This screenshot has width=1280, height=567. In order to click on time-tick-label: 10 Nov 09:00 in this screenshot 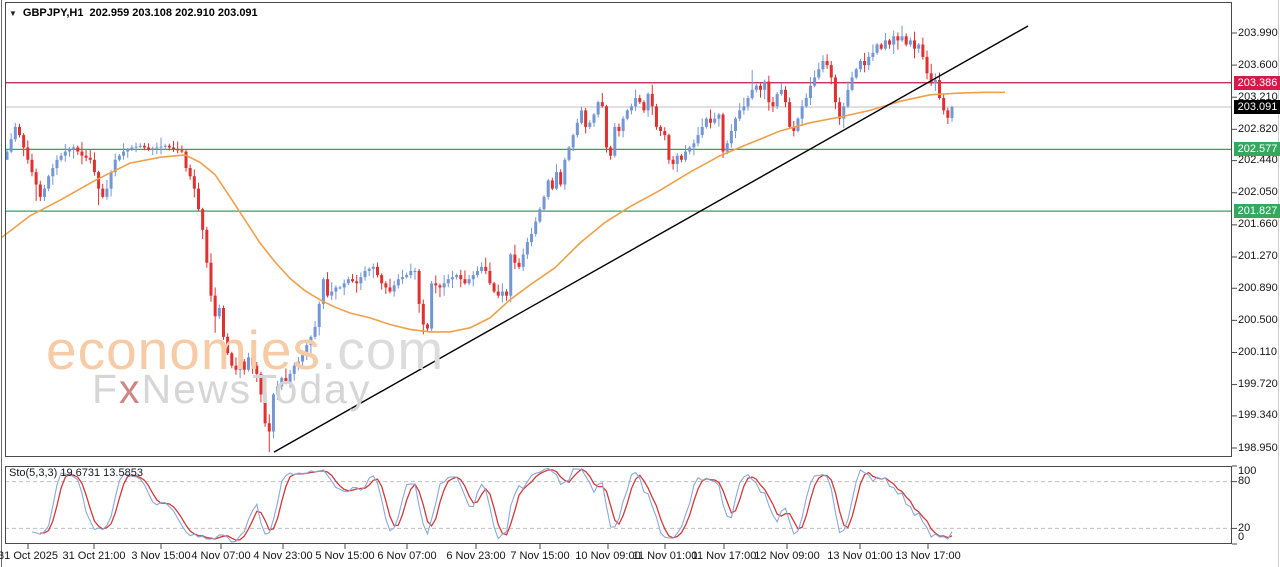, I will do `click(608, 556)`.